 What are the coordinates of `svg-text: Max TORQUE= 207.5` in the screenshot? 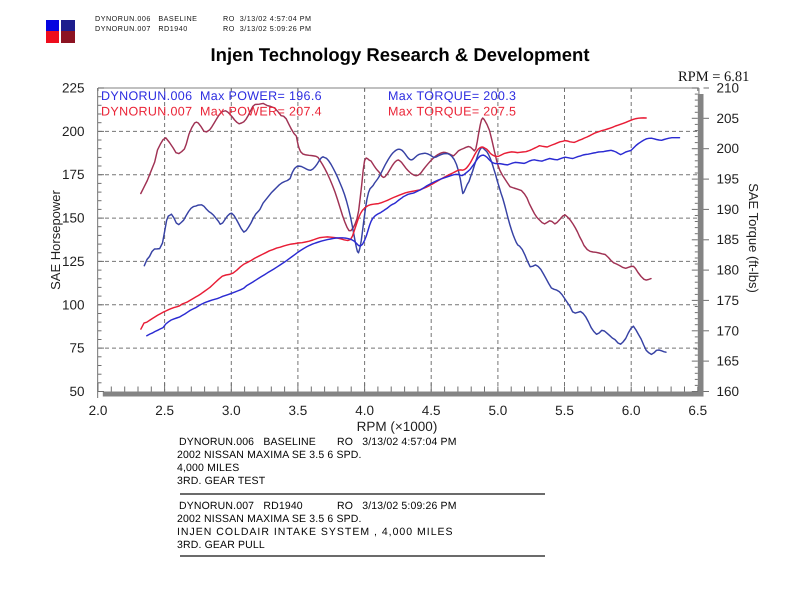 It's located at (452, 111).